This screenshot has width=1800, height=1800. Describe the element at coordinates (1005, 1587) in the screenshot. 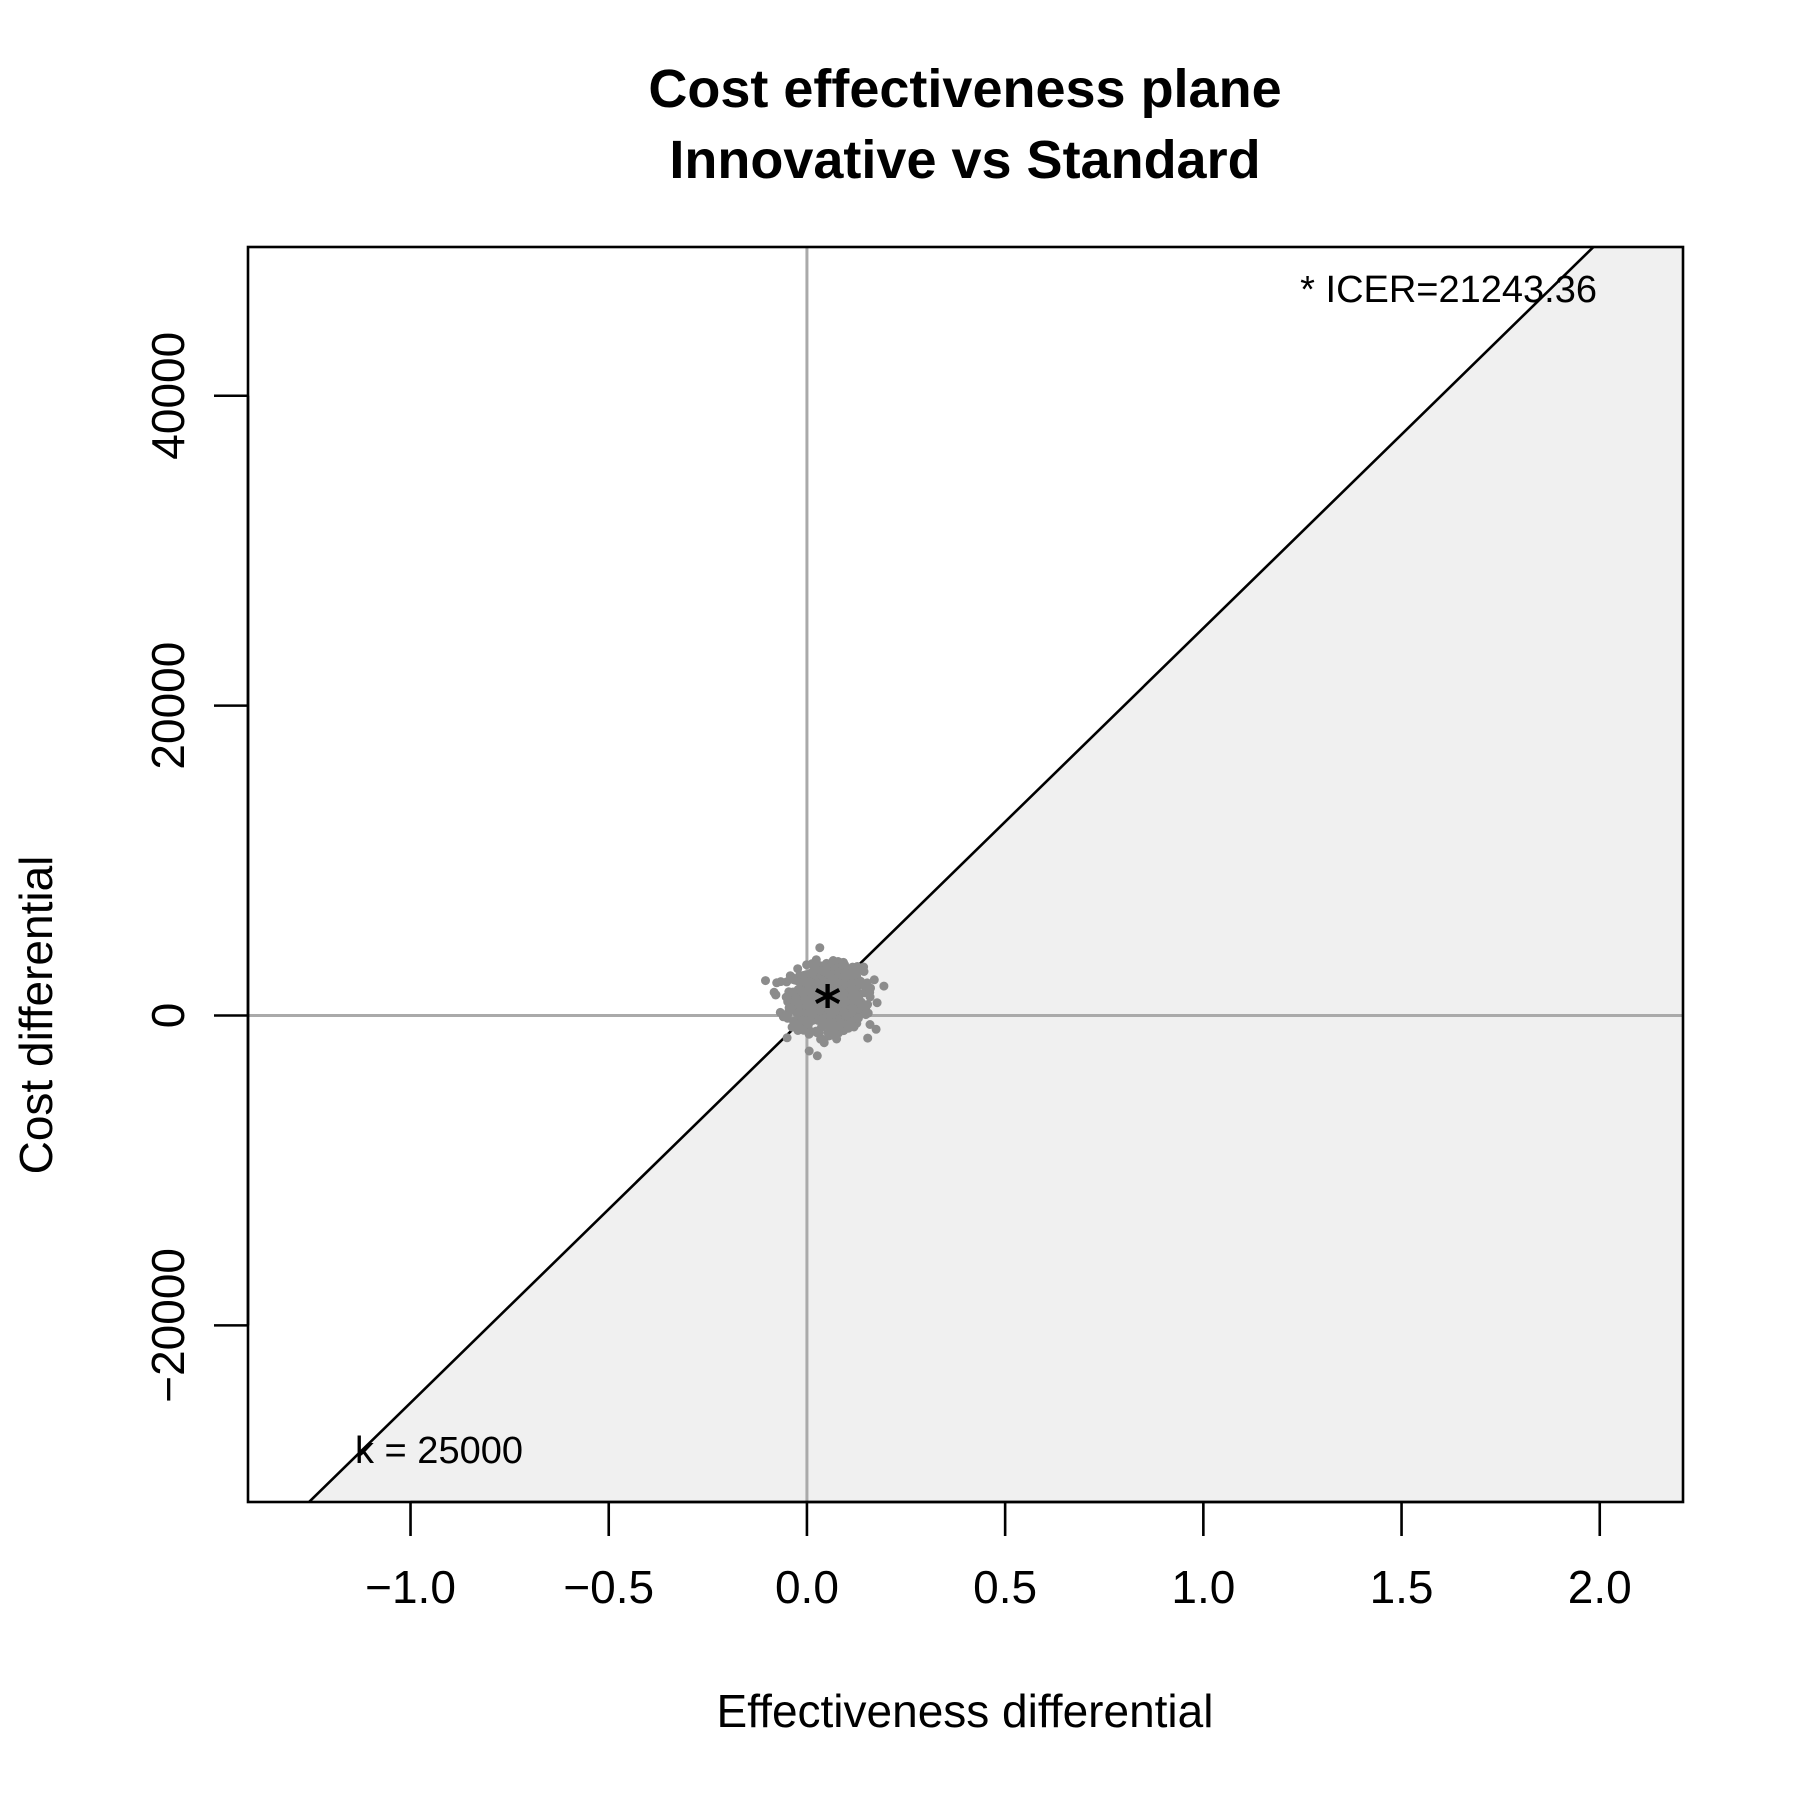

I see `x-tick-label: 0.5` at that location.